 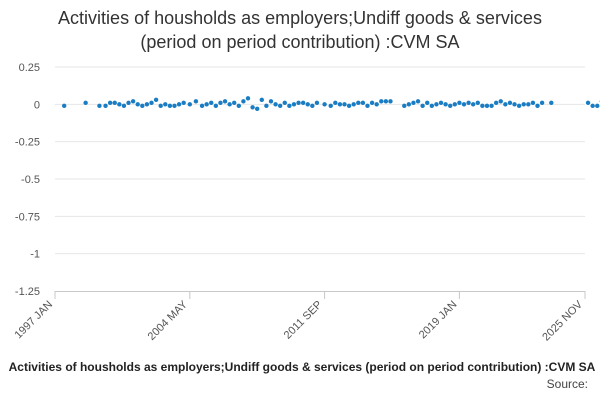 What do you see at coordinates (300, 42) in the screenshot?
I see `chart-title-line-2: (period on period contribution) :CVM SA` at bounding box center [300, 42].